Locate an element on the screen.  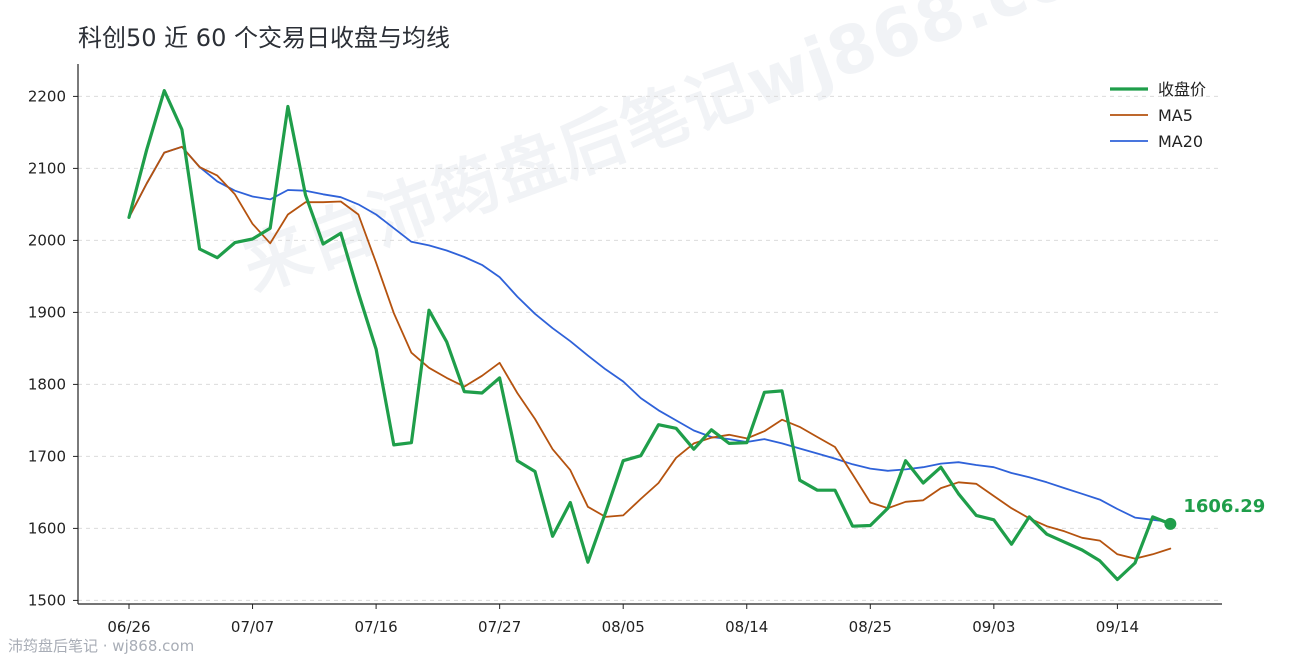
last-point-dot is located at coordinates (1170, 523).